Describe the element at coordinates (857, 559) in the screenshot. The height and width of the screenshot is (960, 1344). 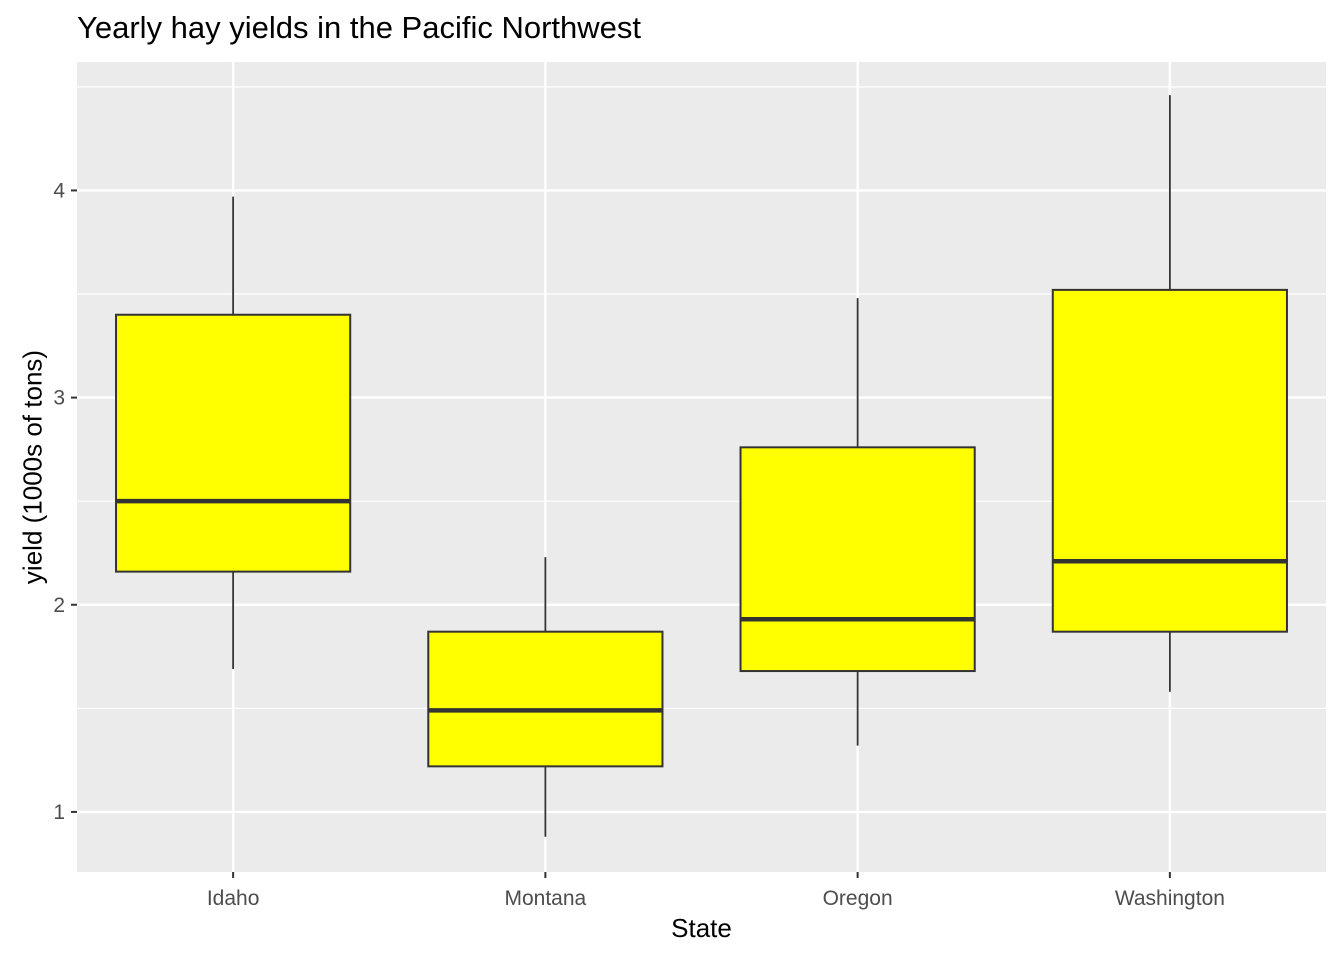
I see `box-oregon` at that location.